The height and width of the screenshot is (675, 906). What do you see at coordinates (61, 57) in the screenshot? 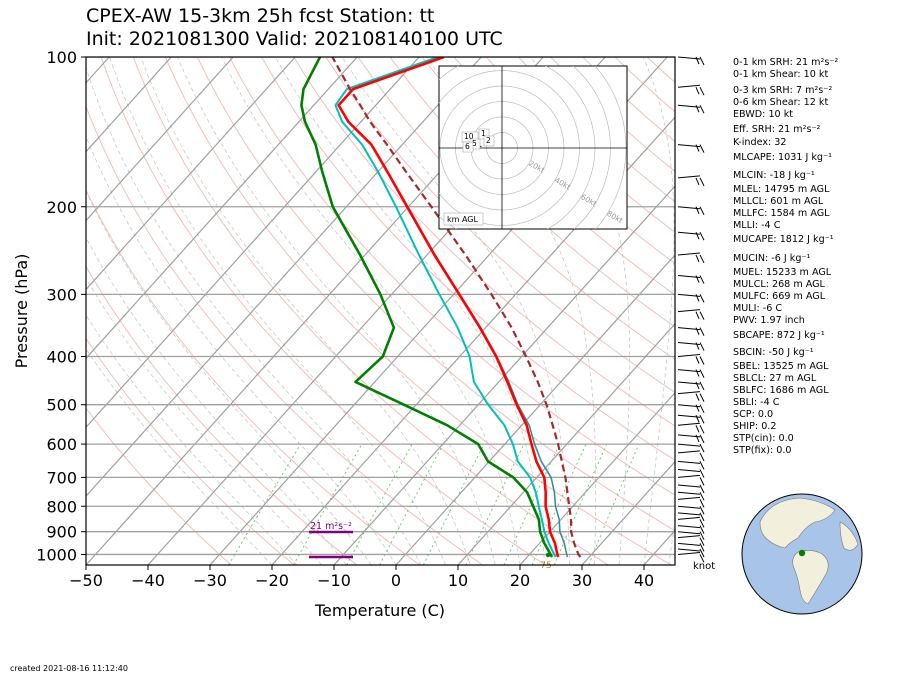
I see `y-tick-label: 100` at bounding box center [61, 57].